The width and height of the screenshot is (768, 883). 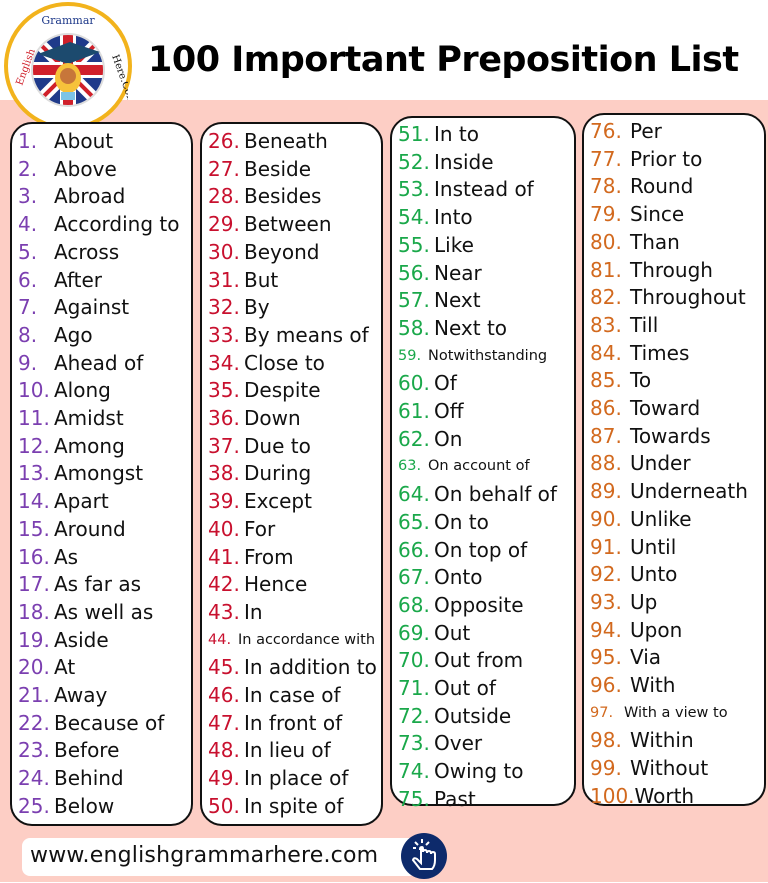 I want to click on preposition-item: 69. Out, so click(x=434, y=633).